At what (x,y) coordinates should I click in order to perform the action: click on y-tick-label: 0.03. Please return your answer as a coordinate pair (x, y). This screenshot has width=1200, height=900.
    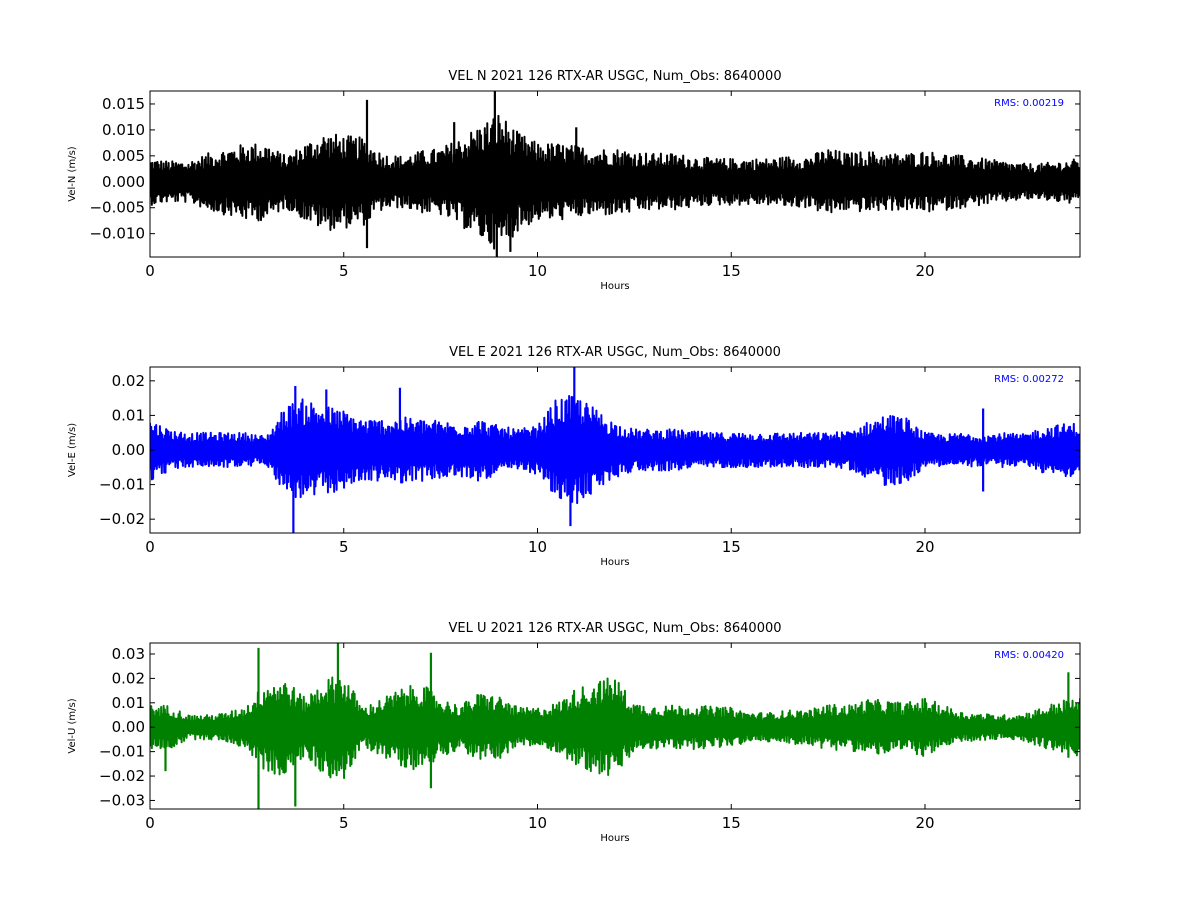
    Looking at the image, I should click on (128, 654).